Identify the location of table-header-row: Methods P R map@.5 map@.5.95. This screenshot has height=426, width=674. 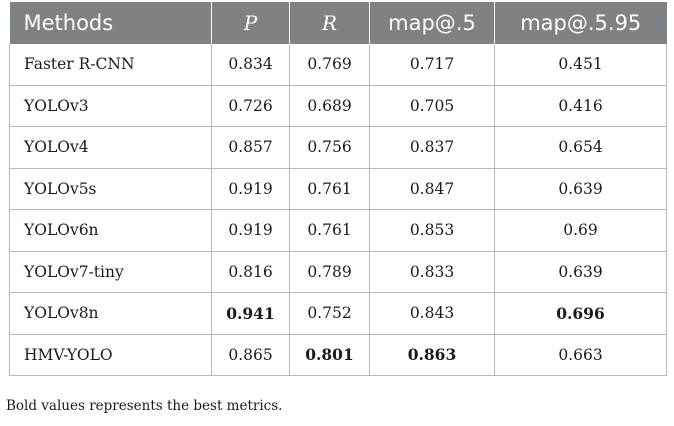
(338, 23).